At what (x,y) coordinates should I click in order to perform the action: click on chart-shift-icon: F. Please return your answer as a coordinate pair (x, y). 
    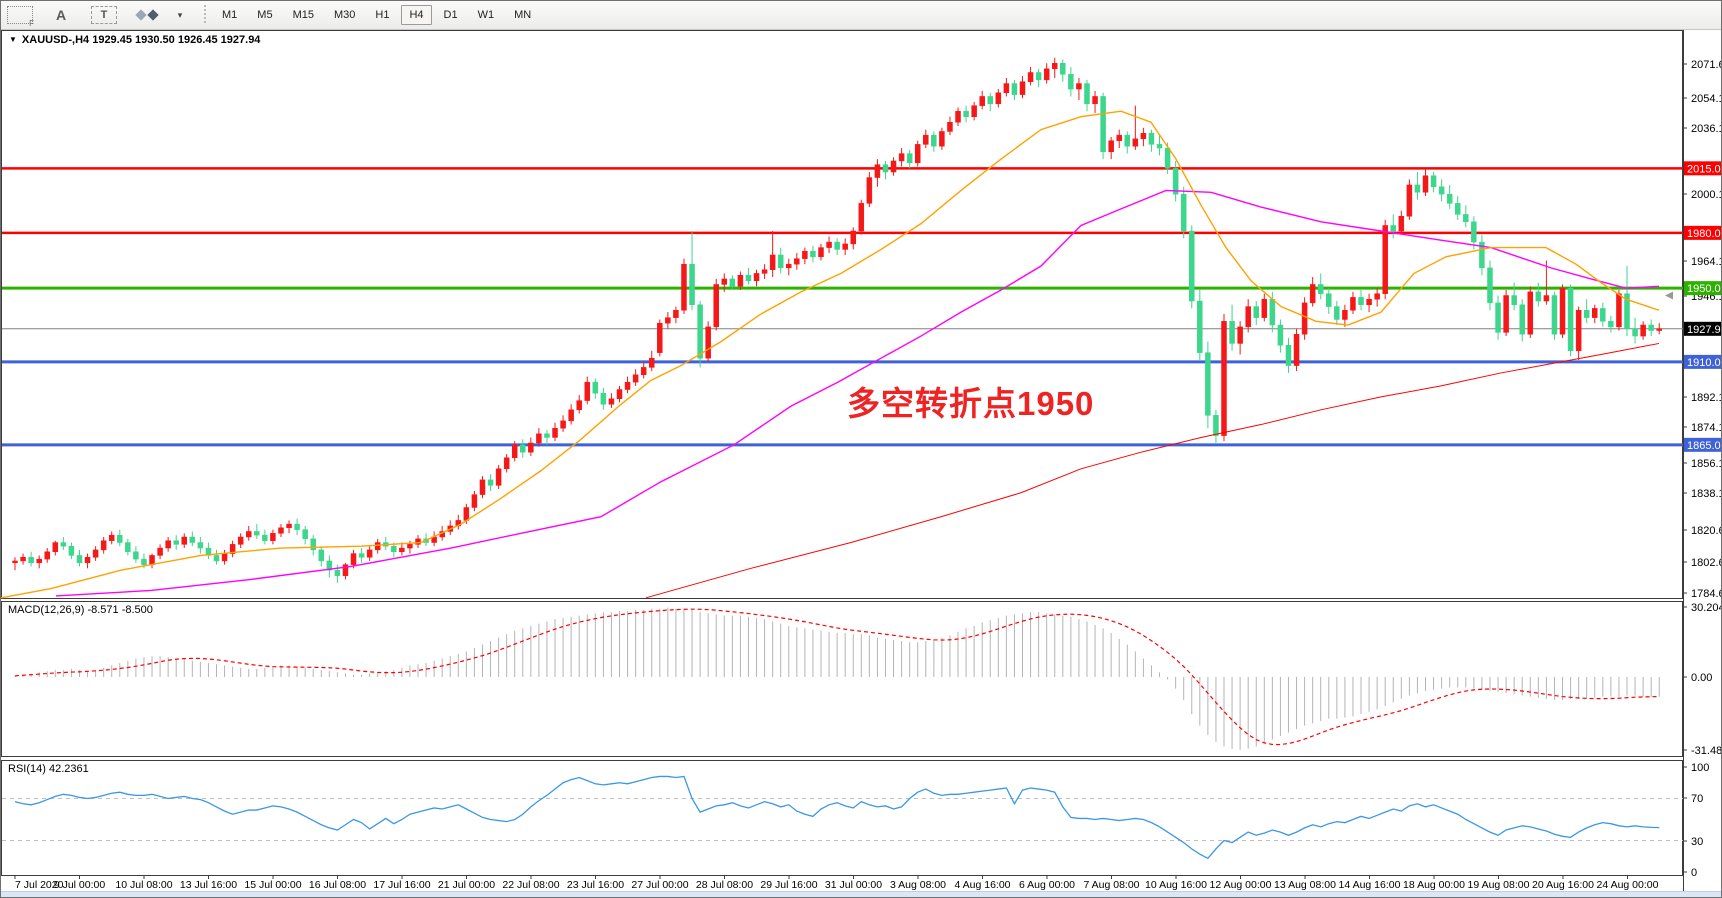
    Looking at the image, I should click on (20, 17).